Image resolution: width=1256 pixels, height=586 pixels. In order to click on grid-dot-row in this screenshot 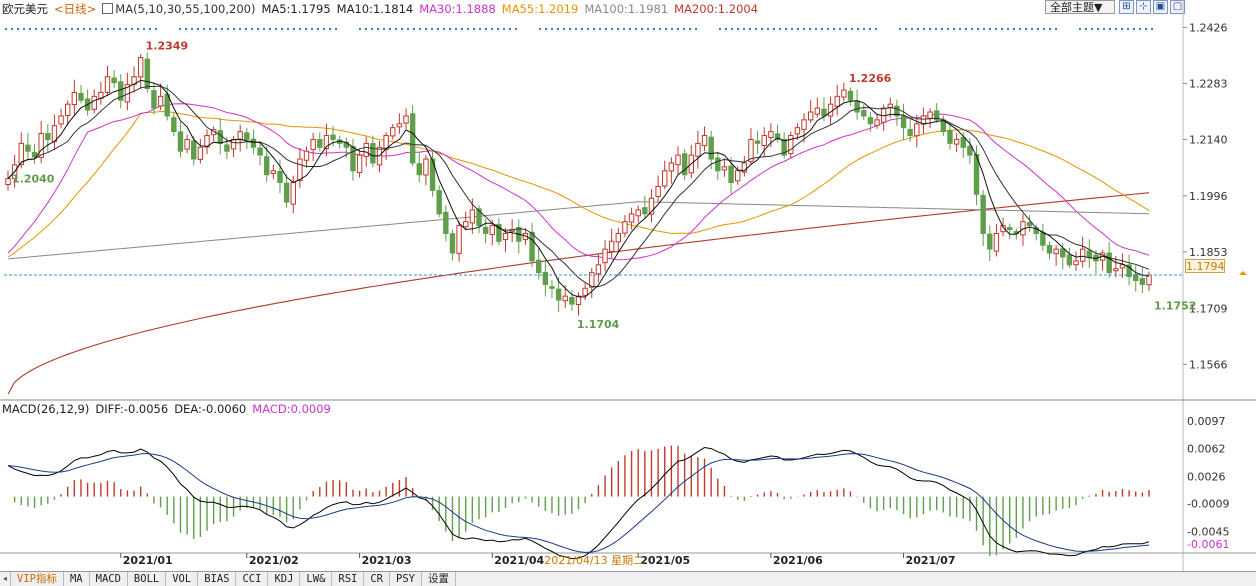, I will do `click(579, 29)`.